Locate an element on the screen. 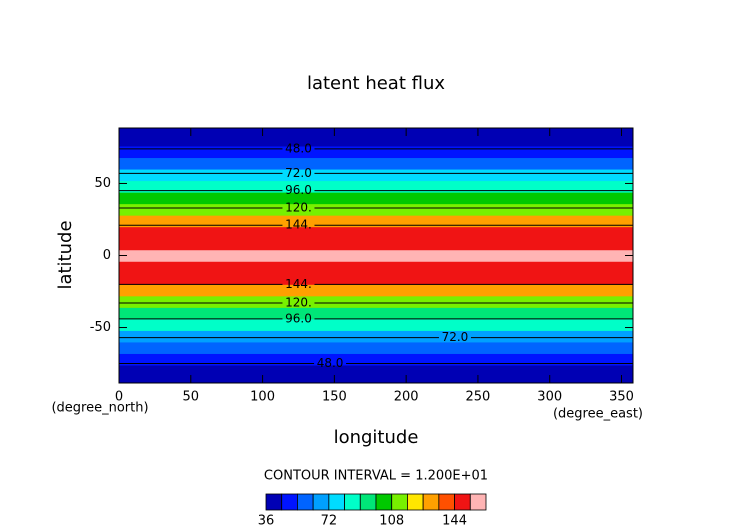 This screenshot has width=752, height=532. colorbar-tick-label: 36 is located at coordinates (266, 521).